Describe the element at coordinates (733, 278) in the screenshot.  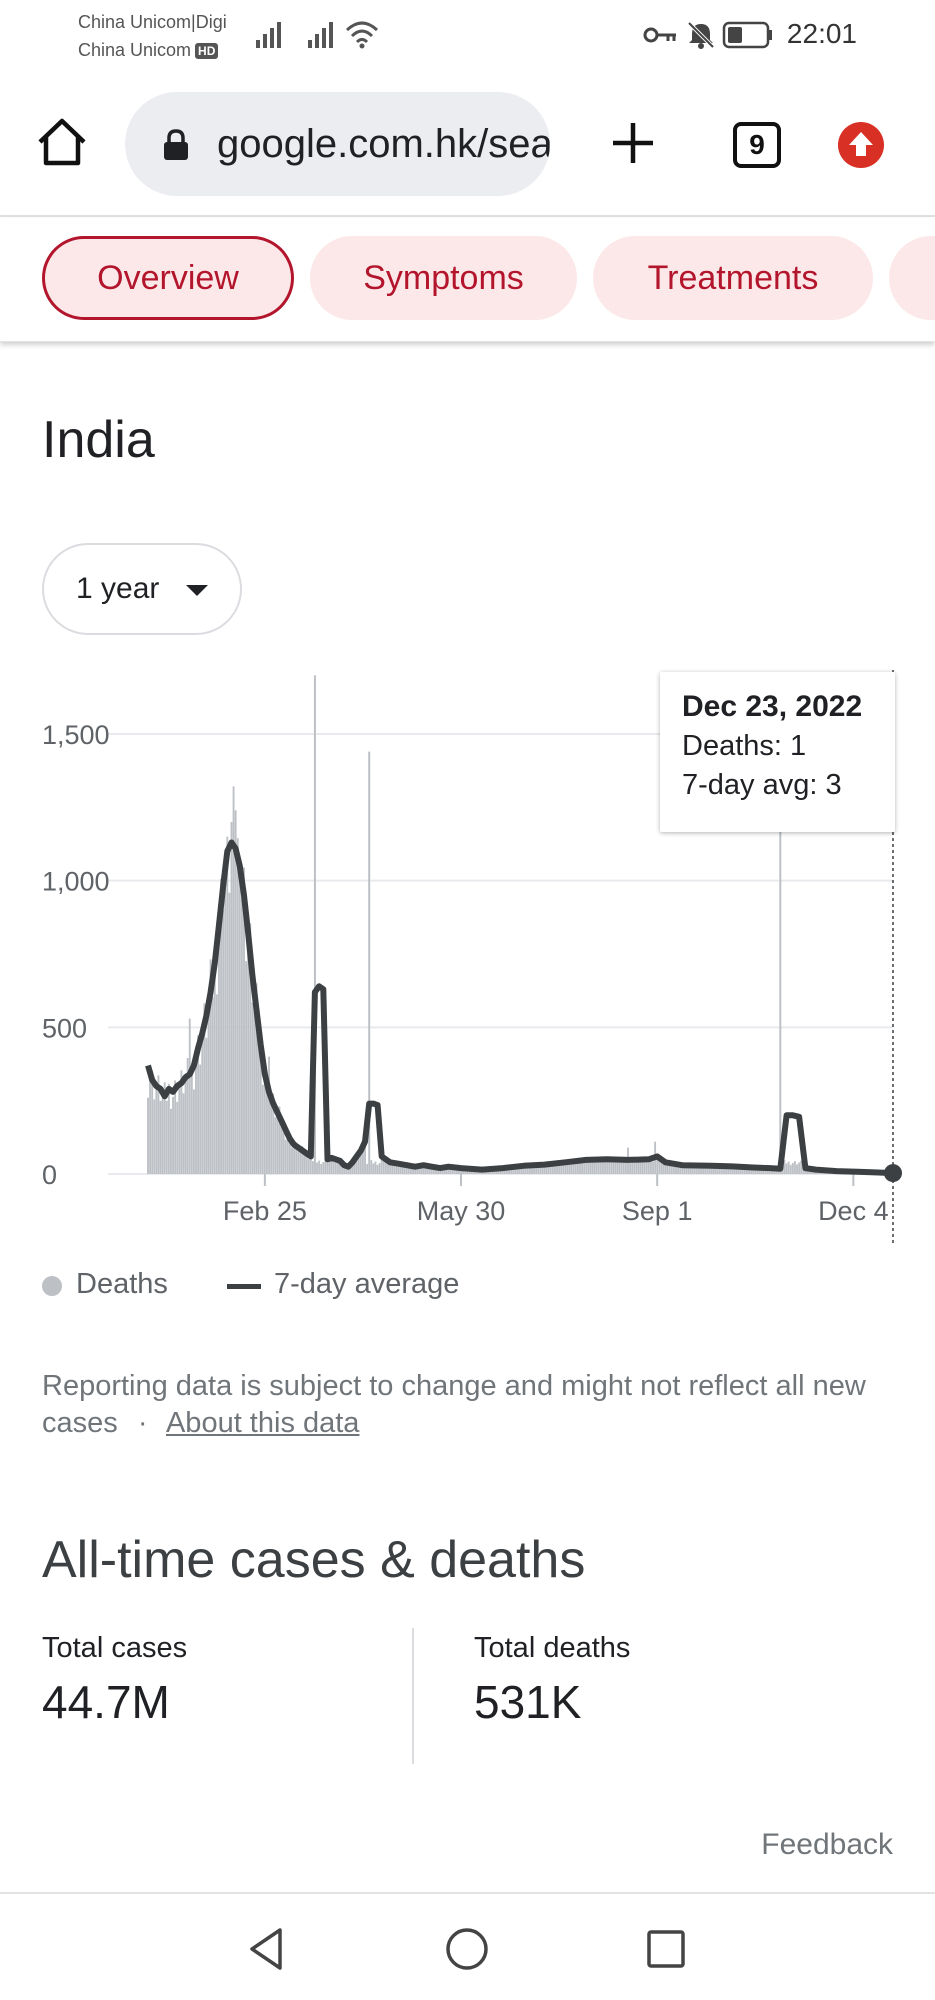
I see `chip-treatments: Treatments` at that location.